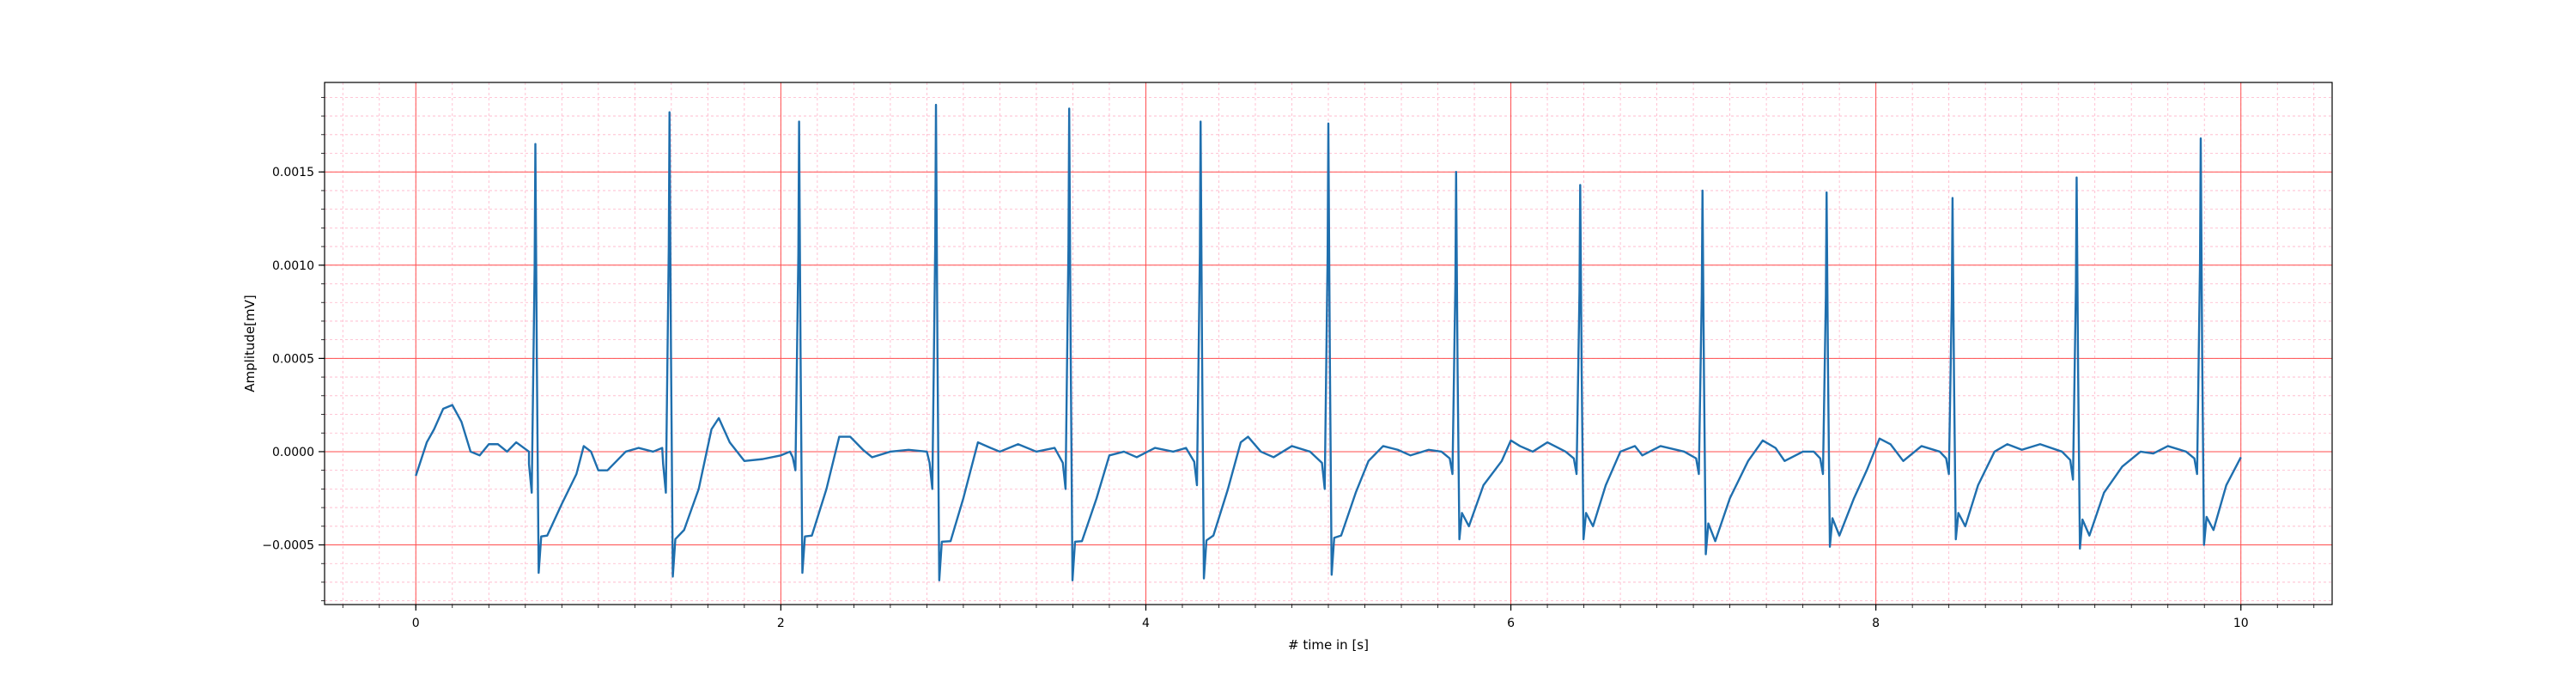 This screenshot has width=2576, height=687. Describe the element at coordinates (1328, 645) in the screenshot. I see `x-axis-label: # time in [s]` at that location.